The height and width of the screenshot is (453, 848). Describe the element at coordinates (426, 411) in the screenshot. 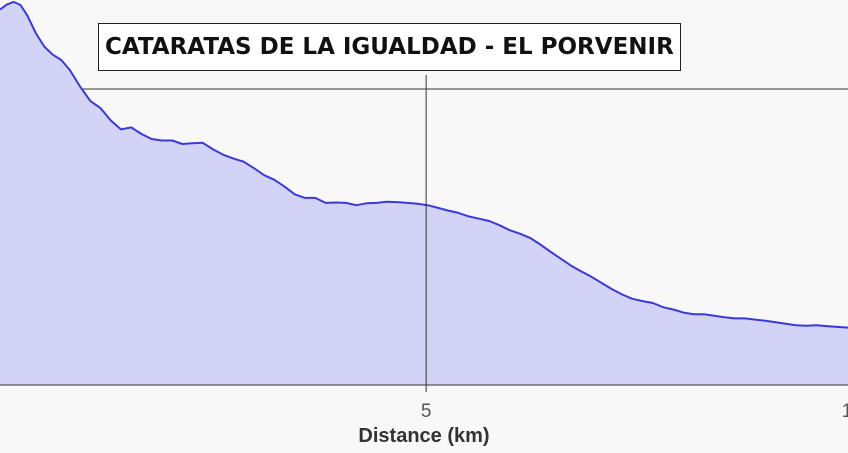

I see `x-tick-label: 5` at that location.